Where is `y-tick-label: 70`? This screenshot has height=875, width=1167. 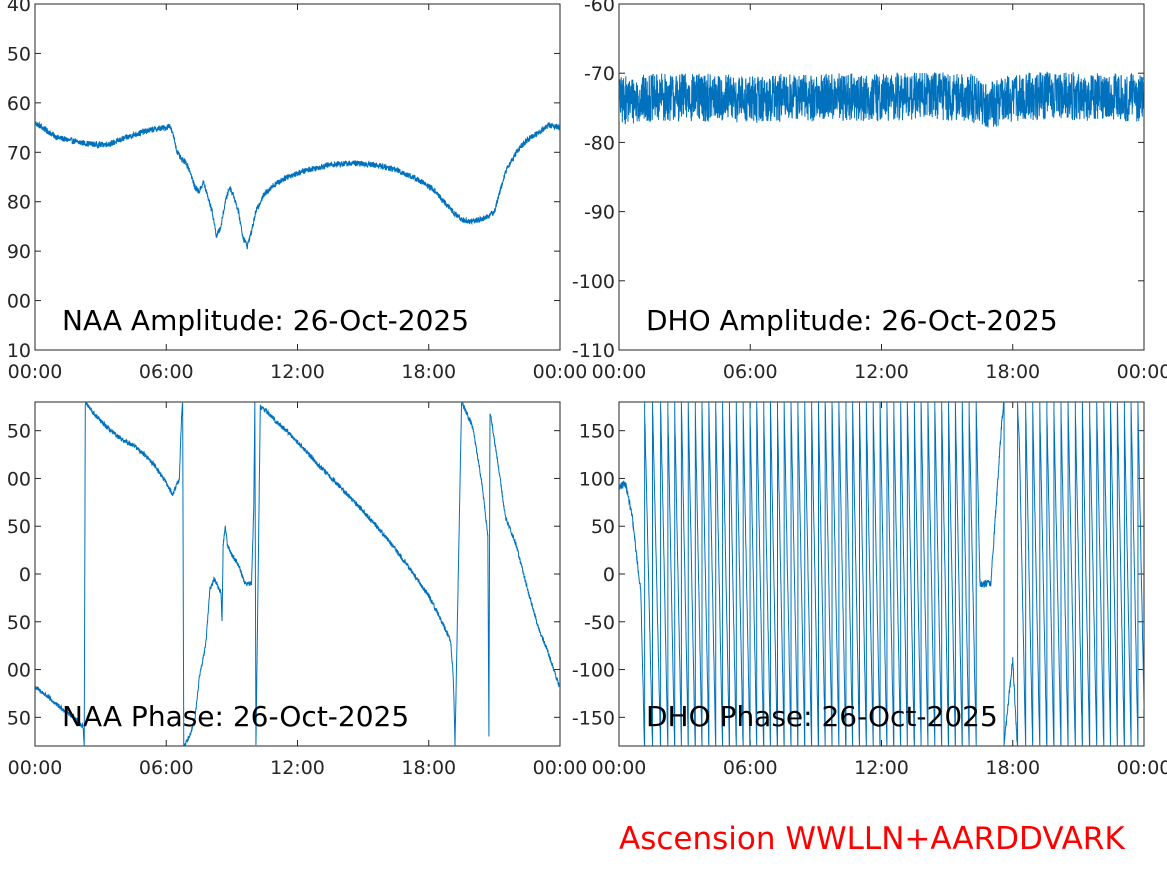
y-tick-label: 70 is located at coordinates (19, 153).